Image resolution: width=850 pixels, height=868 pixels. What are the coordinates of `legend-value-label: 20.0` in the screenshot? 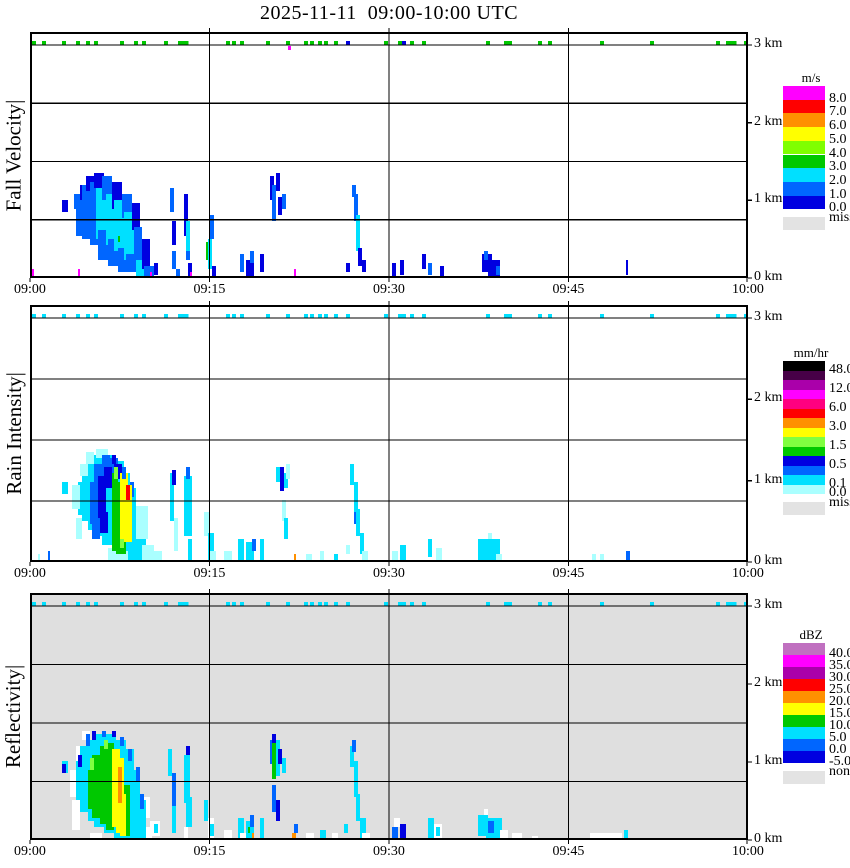 It's located at (839, 701).